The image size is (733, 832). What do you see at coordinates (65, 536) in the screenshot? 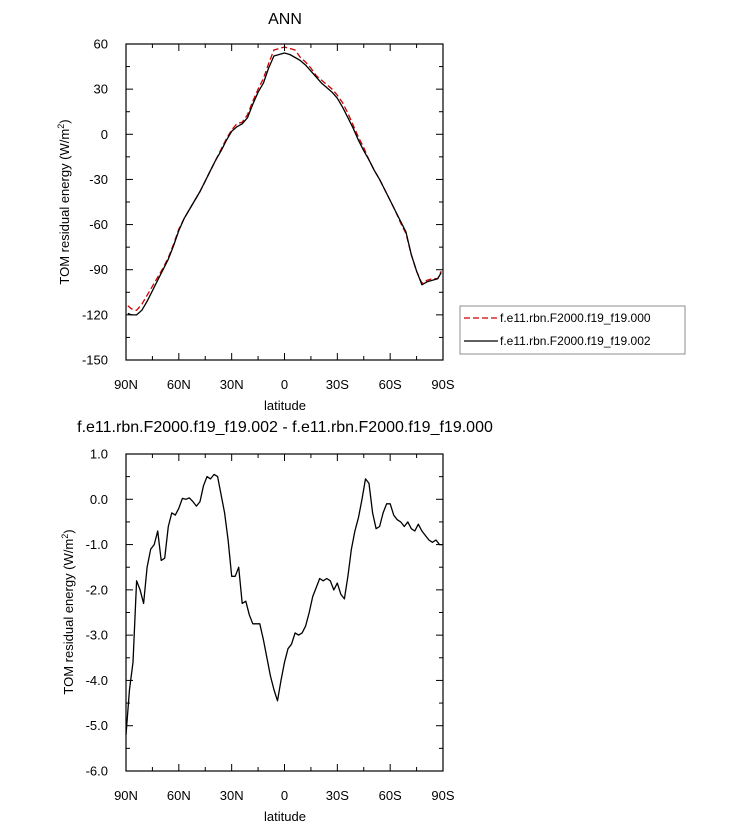
I see `bottom-y-axis-title-sup: 2` at bounding box center [65, 536].